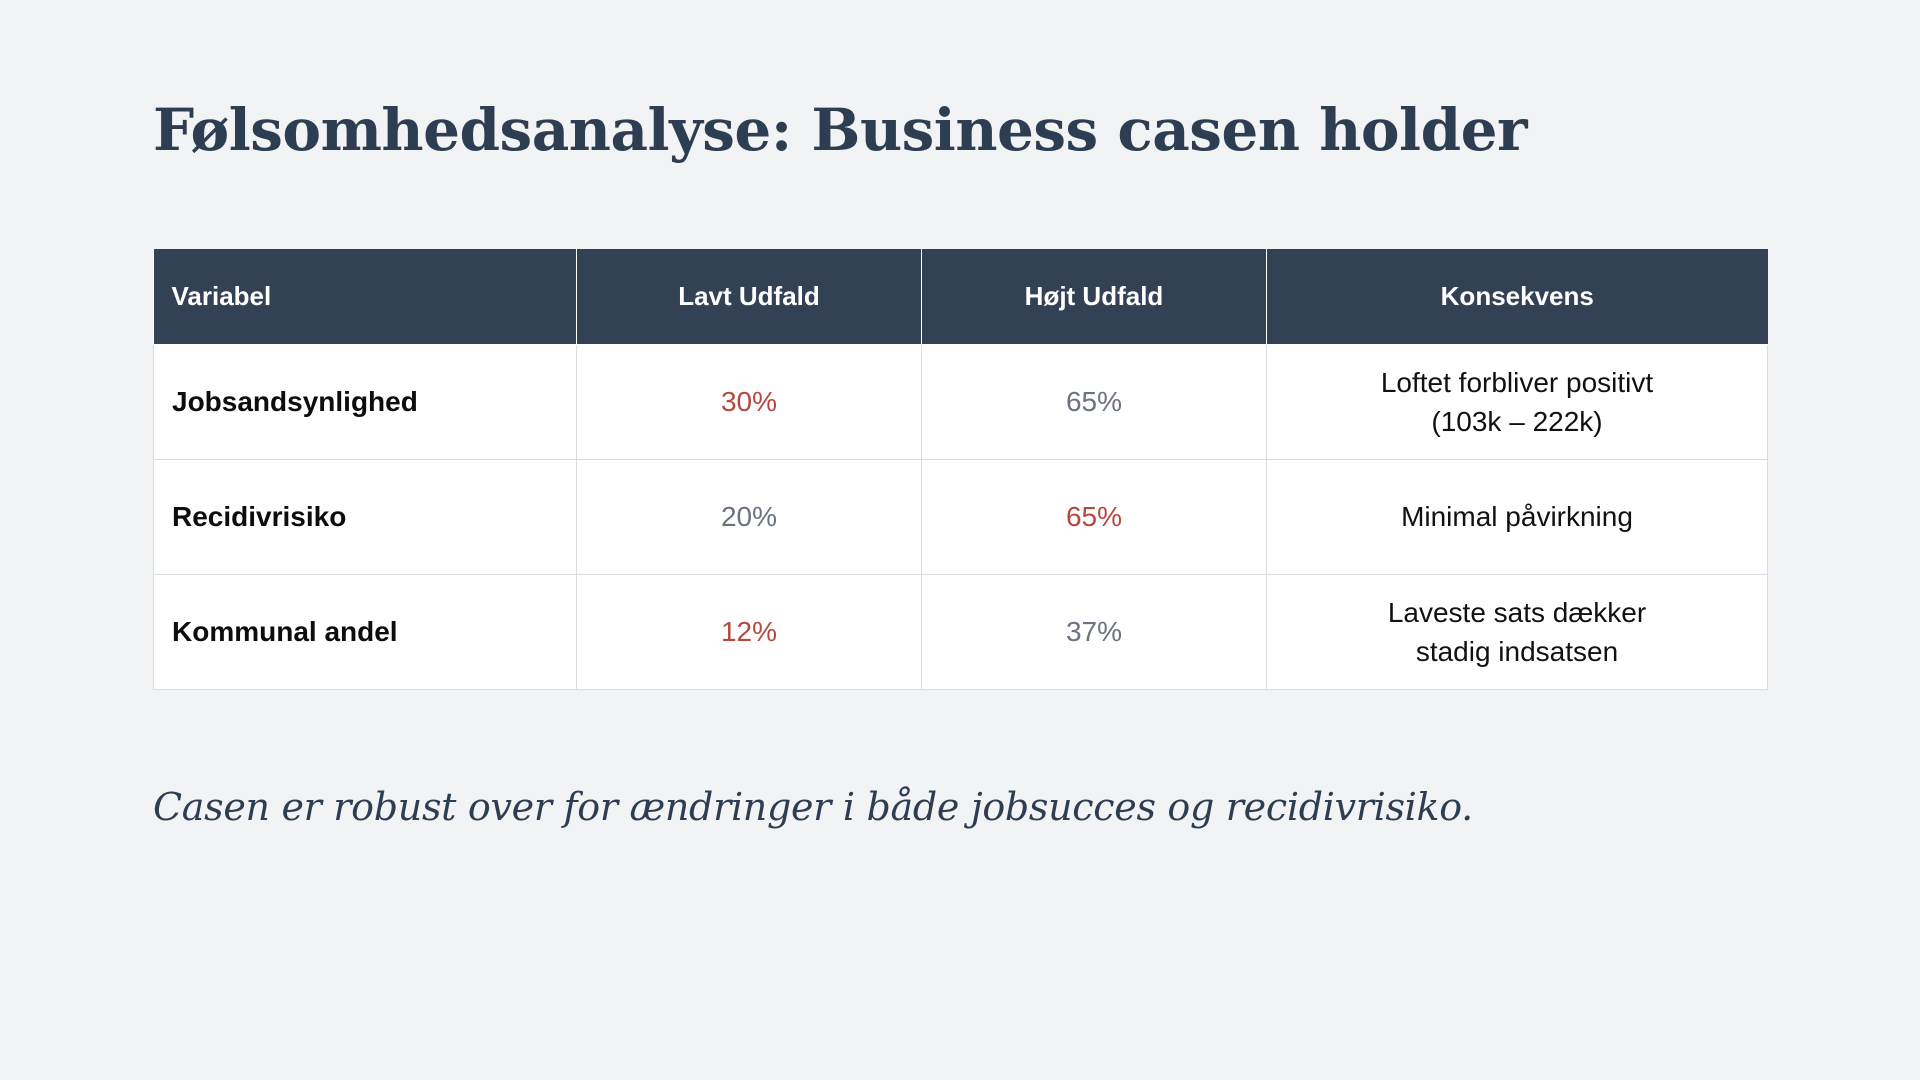 Image resolution: width=1920 pixels, height=1080 pixels. I want to click on row-variable: Jobsandsynlighed, so click(365, 401).